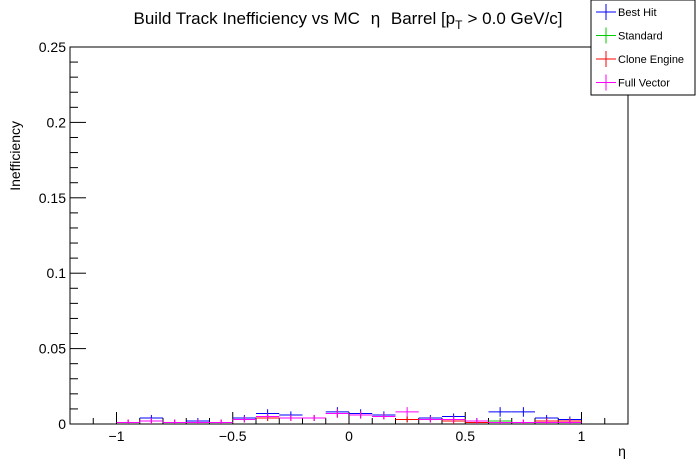 This screenshot has width=696, height=472. I want to click on y-axis-label: Inefficiency, so click(15, 156).